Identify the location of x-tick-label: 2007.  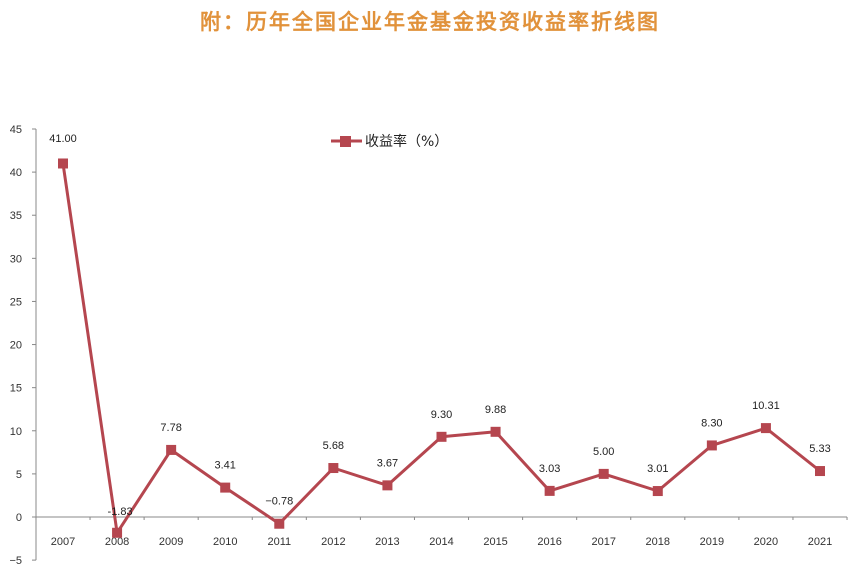
(63, 542).